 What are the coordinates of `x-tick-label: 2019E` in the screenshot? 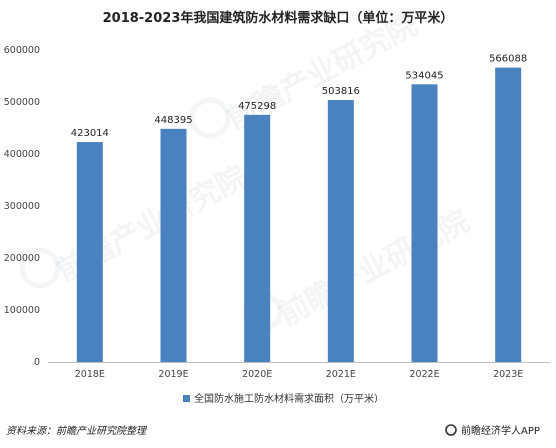 It's located at (173, 374).